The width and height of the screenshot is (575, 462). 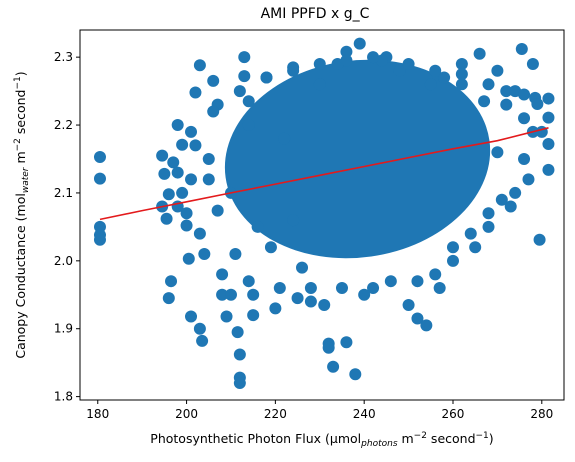 I want to click on x-tick-label: 200, so click(x=186, y=414).